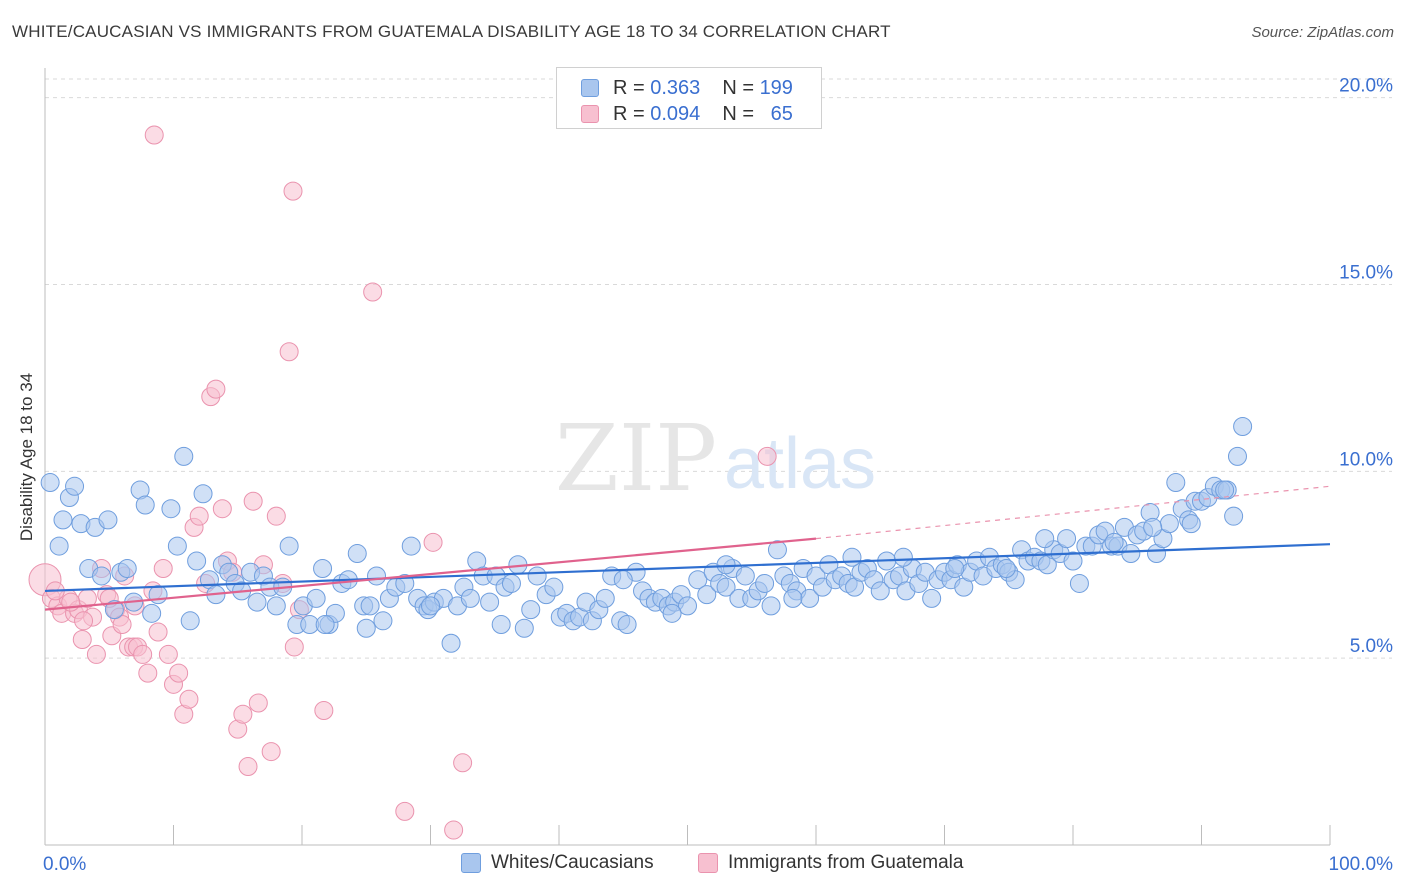 This screenshot has width=1406, height=892. What do you see at coordinates (636, 458) in the screenshot?
I see `watermark-zip: ZIP` at bounding box center [636, 458].